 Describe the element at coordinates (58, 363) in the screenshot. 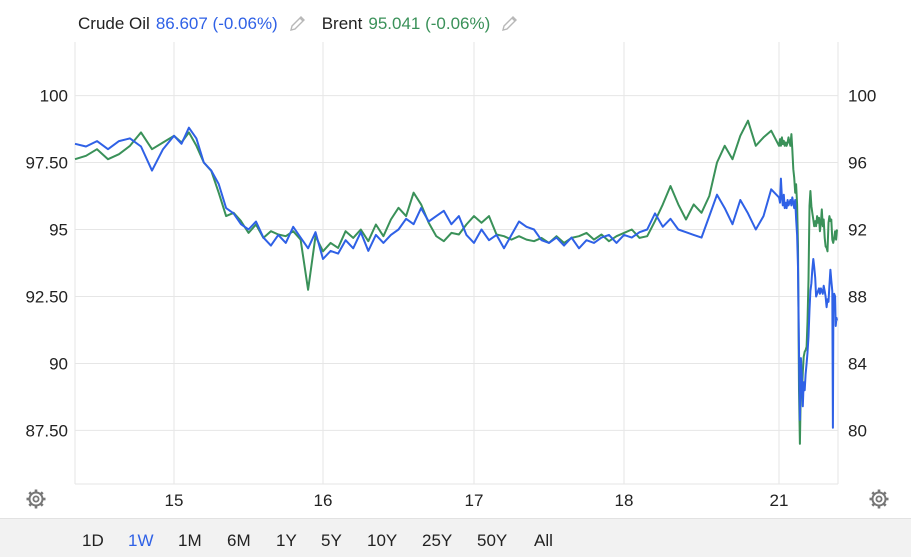

I see `y-tick-label-left: 90` at that location.